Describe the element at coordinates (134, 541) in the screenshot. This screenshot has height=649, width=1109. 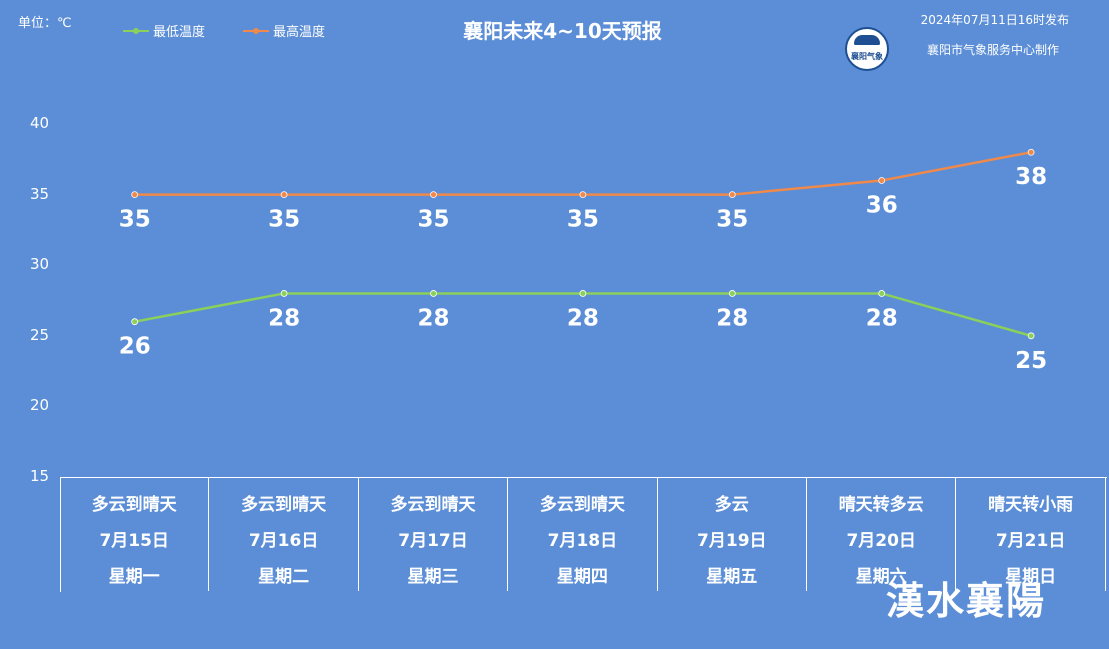
I see `date-label: 7月15日` at that location.